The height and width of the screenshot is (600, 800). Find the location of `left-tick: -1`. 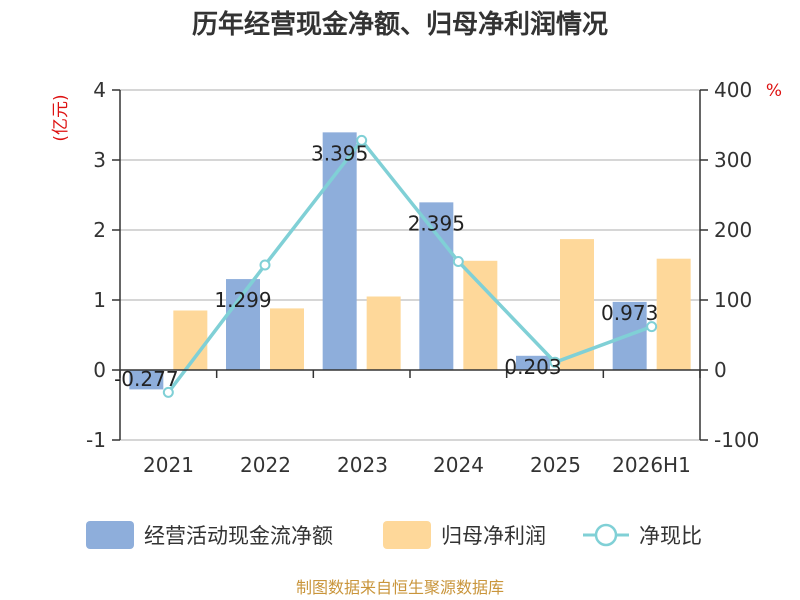

left-tick: -1 is located at coordinates (96, 440).